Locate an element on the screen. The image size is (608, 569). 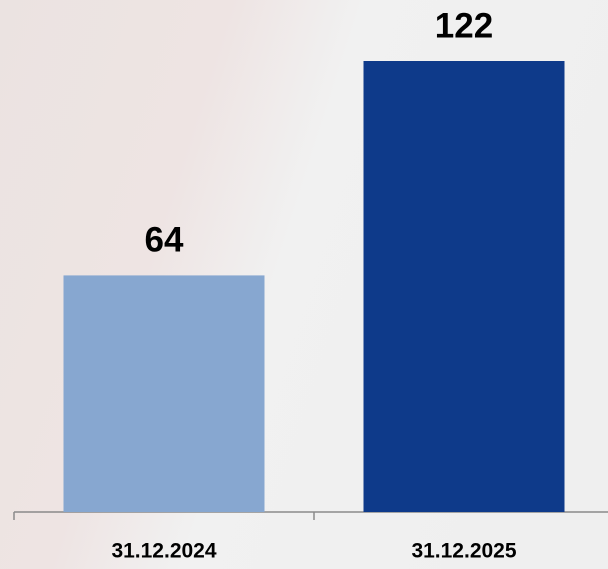
x-tick-label: 31.12.2025 is located at coordinates (463, 551).